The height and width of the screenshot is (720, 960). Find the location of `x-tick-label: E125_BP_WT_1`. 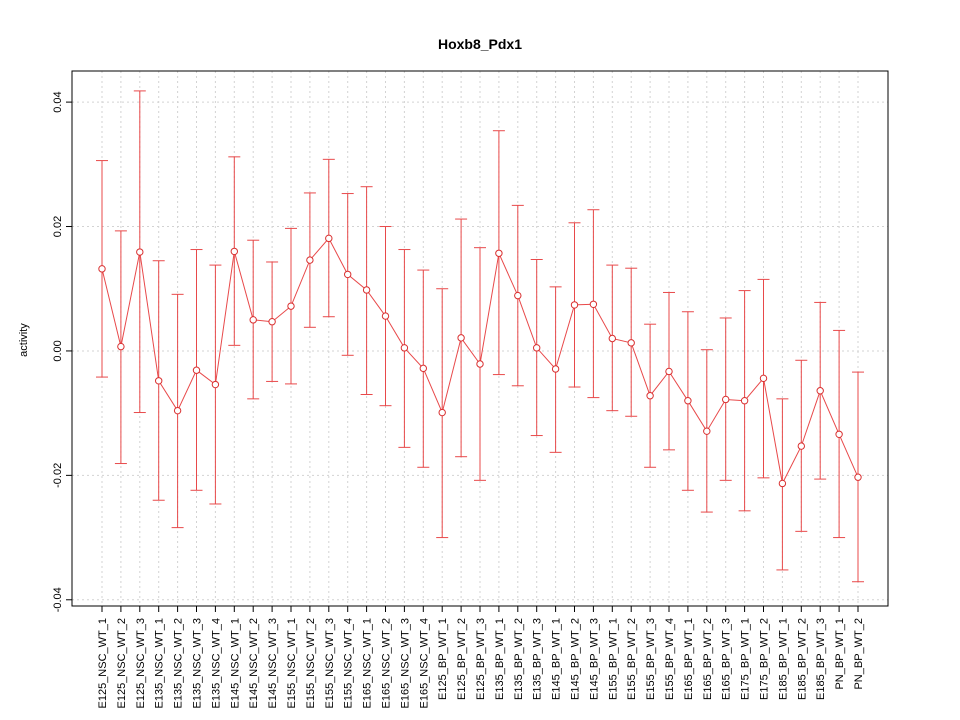

x-tick-label: E125_BP_WT_1 is located at coordinates (443, 659).